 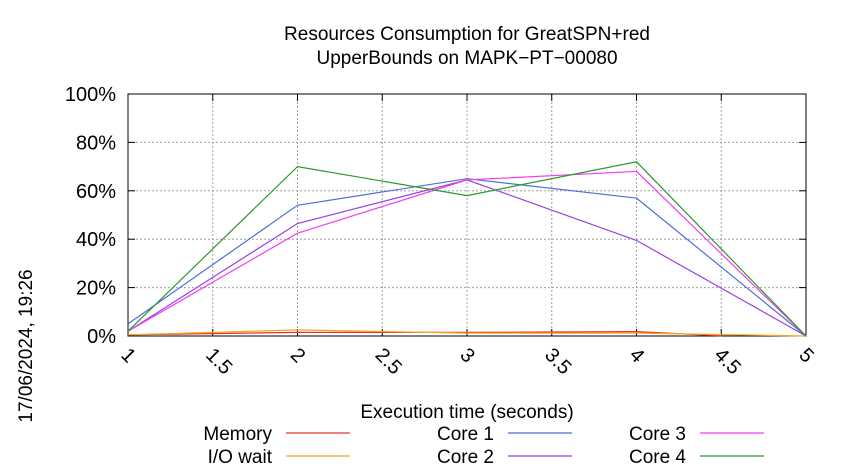 What do you see at coordinates (466, 58) in the screenshot?
I see `chart-title-line-2: UpperBounds on MAPK−PT−00080` at bounding box center [466, 58].